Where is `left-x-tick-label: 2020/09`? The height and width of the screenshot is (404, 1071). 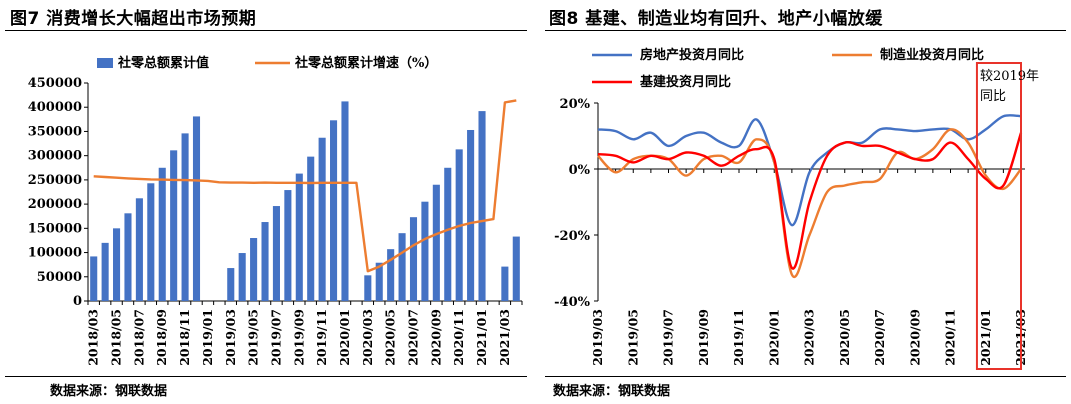
left-x-tick-label: 2020/09 is located at coordinates (435, 337).